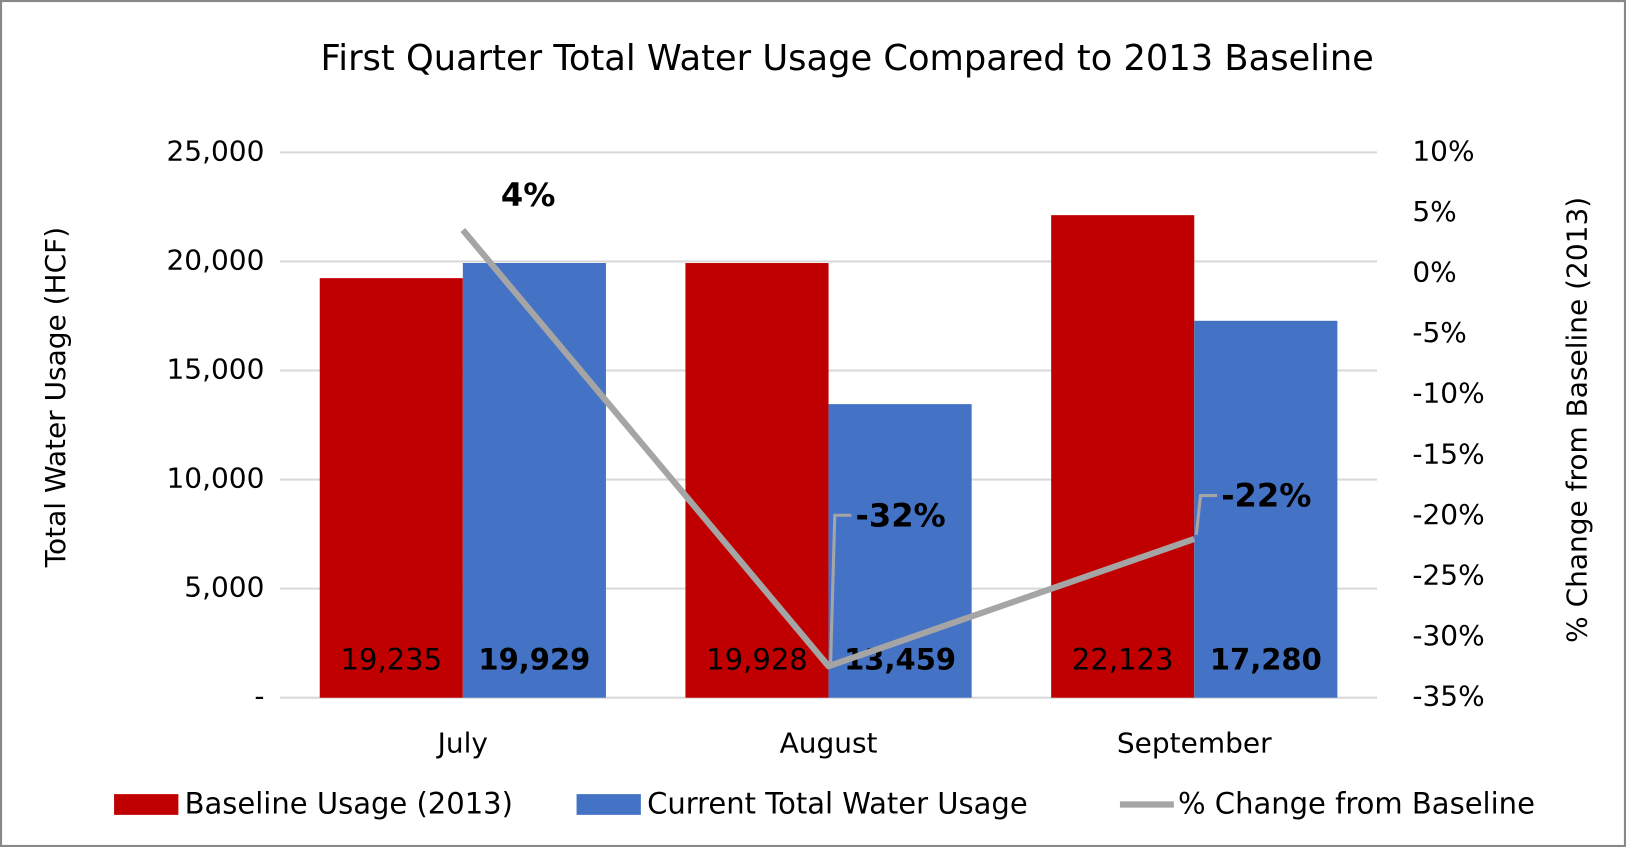 The image size is (1626, 847). I want to click on line-value-label: 4%, so click(528, 195).